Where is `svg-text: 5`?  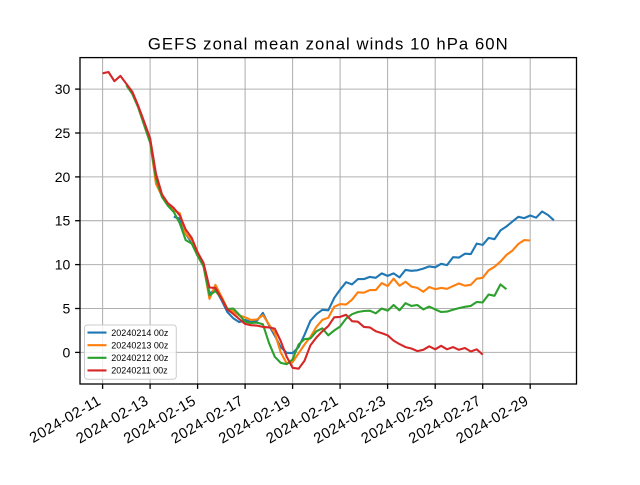
svg-text: 5 is located at coordinates (67, 309).